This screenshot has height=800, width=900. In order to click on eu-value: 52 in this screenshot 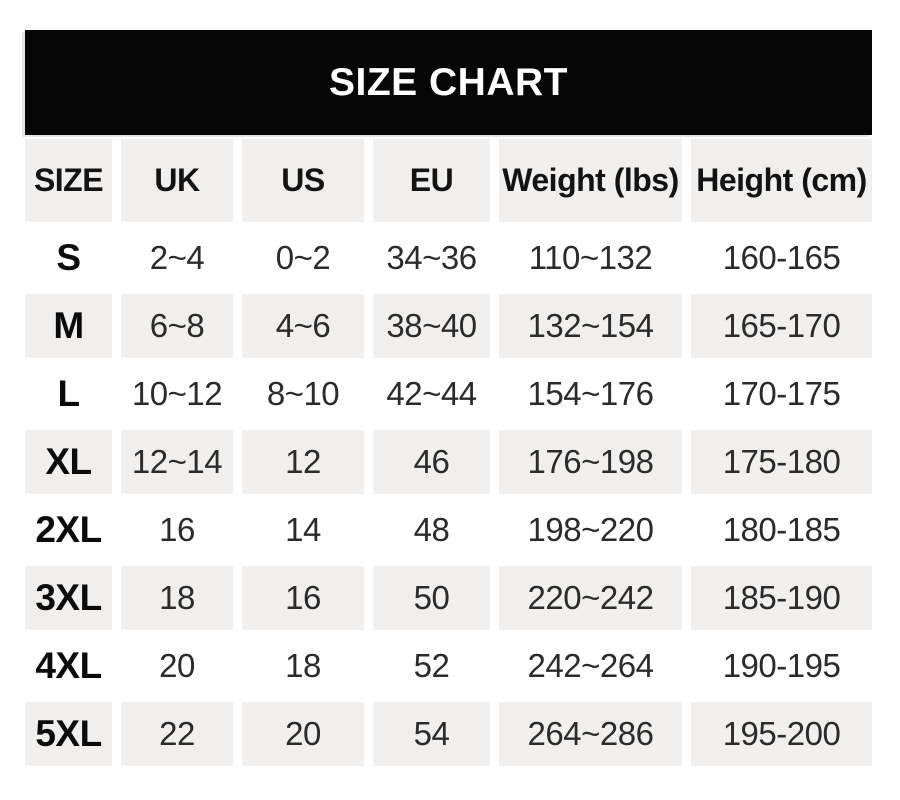, I will do `click(431, 665)`.